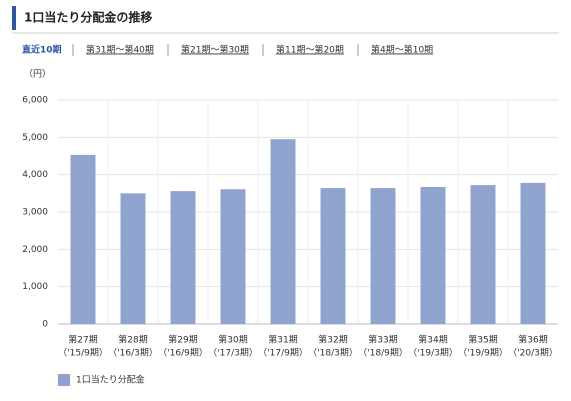  What do you see at coordinates (42, 50) in the screenshot?
I see `tab: 直近10期` at bounding box center [42, 50].